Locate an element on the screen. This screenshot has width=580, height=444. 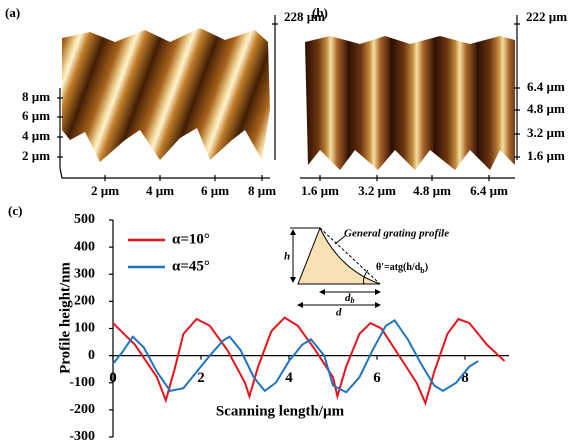
x-tick-label: 4 µm is located at coordinates (160, 190).